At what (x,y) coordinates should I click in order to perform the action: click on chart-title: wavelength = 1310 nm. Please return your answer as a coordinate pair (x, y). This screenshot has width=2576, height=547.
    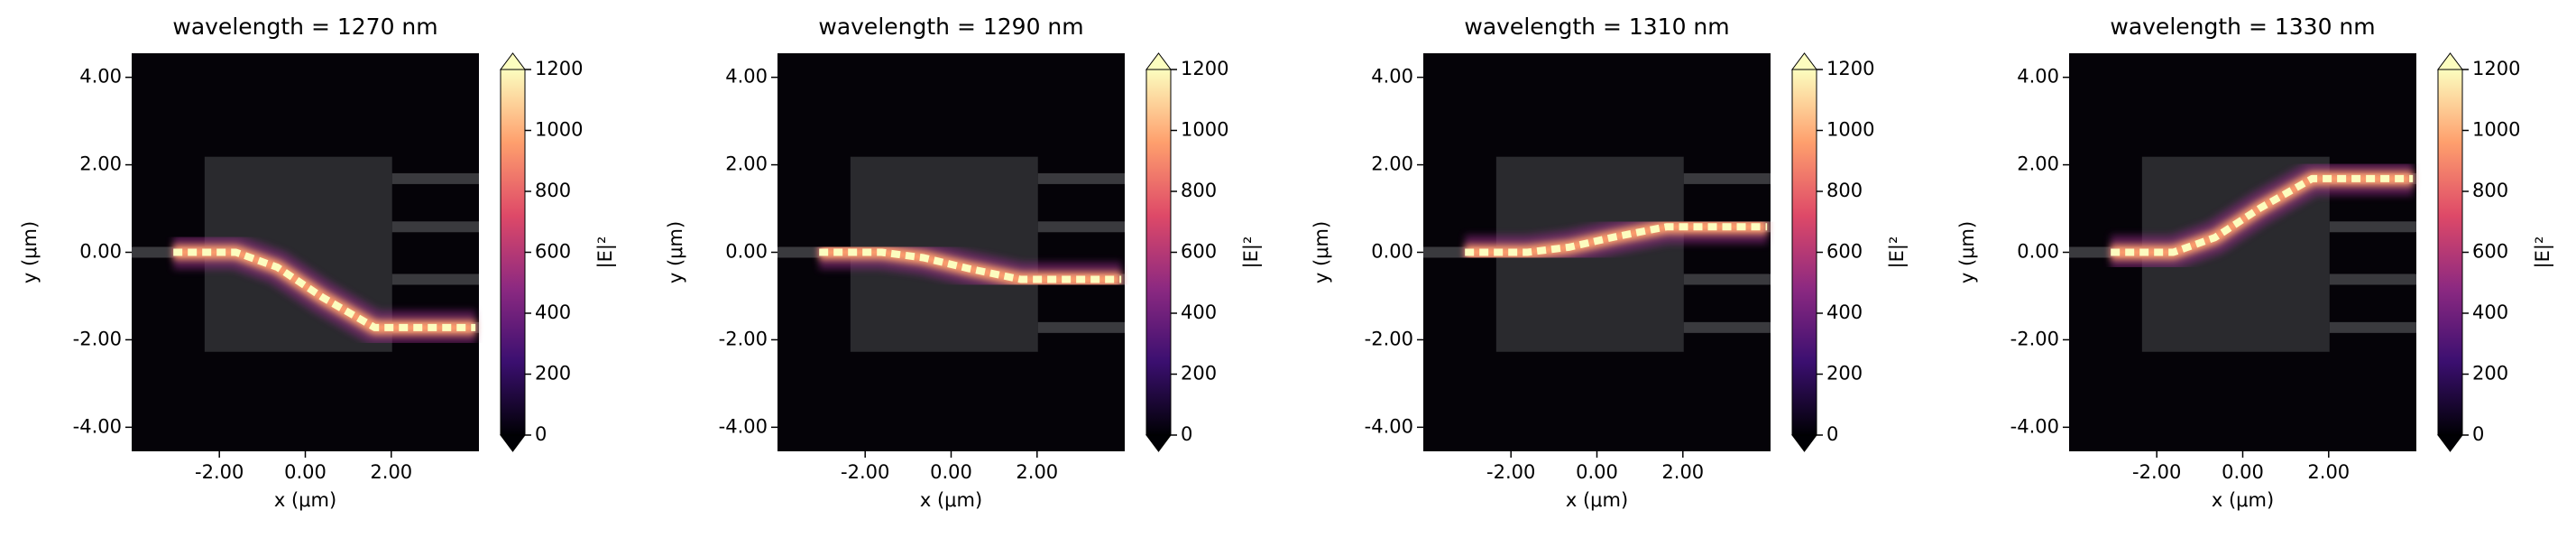
    Looking at the image, I should click on (1596, 27).